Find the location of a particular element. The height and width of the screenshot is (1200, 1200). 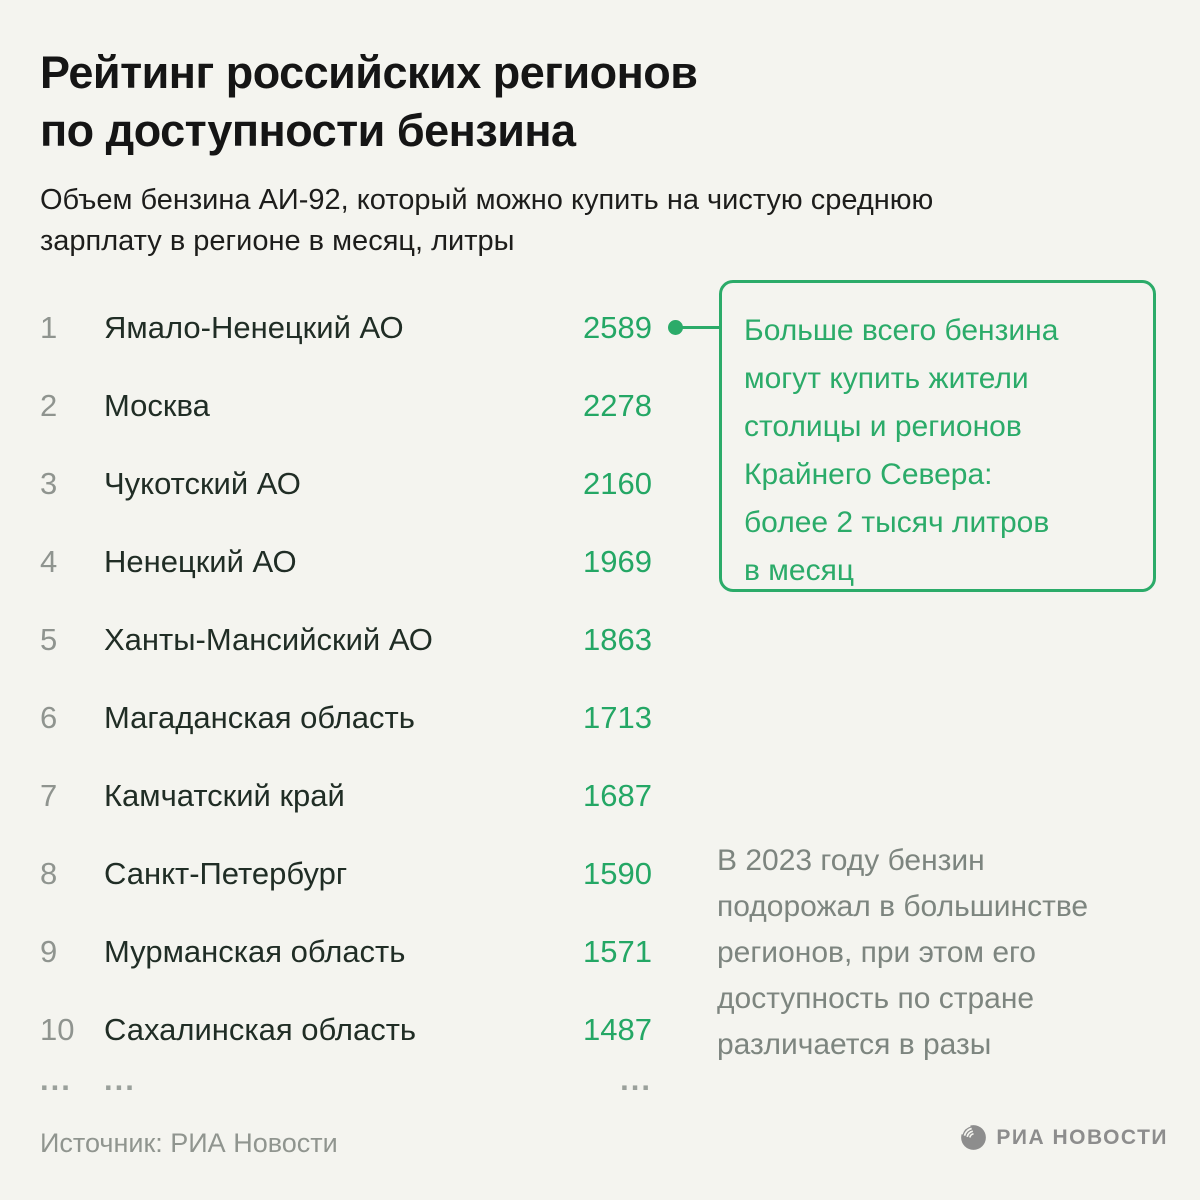

table-row: 5 Ханты-Мансийский АО 1863 is located at coordinates (346, 640).